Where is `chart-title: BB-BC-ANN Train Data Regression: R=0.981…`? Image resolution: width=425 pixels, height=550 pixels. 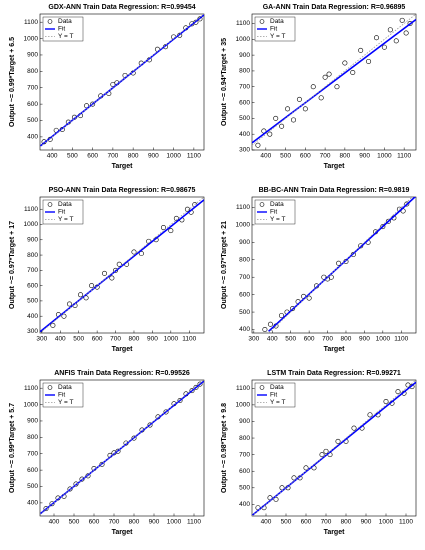
chart-title: BB-BC-ANN Train Data Regression: R=0.981… is located at coordinates (334, 190).